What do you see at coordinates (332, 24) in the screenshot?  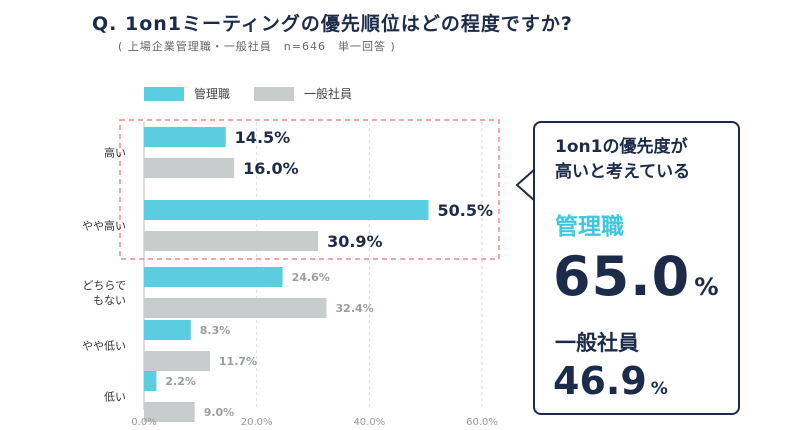 I see `question-title: Q. 1on1ミーティングの優先順位はどの程度ですか?` at bounding box center [332, 24].